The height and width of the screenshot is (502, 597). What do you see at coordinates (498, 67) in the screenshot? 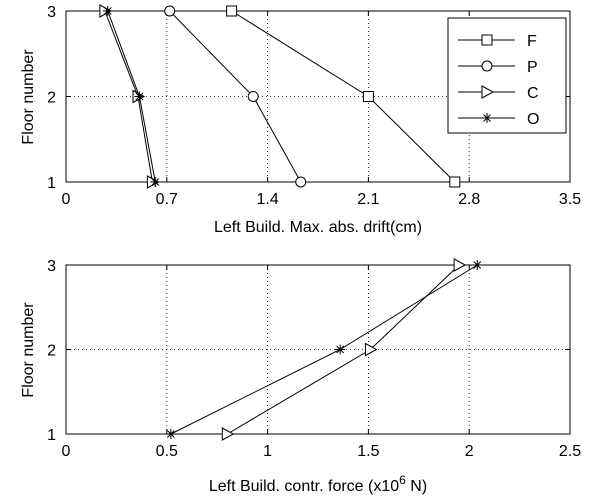
I see `legend-item-p: P` at bounding box center [498, 67].